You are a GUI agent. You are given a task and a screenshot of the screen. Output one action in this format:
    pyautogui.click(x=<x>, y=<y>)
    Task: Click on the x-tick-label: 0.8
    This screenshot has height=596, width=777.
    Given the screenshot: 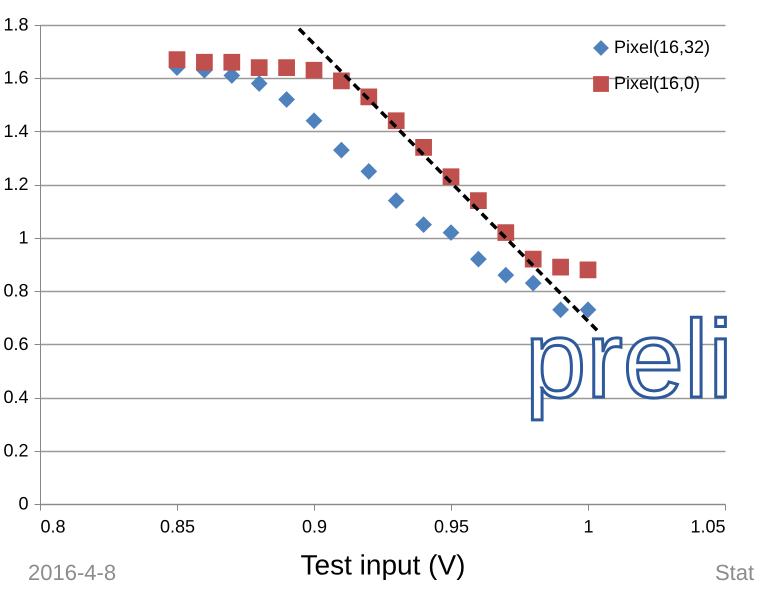 What is the action you would take?
    pyautogui.click(x=53, y=526)
    